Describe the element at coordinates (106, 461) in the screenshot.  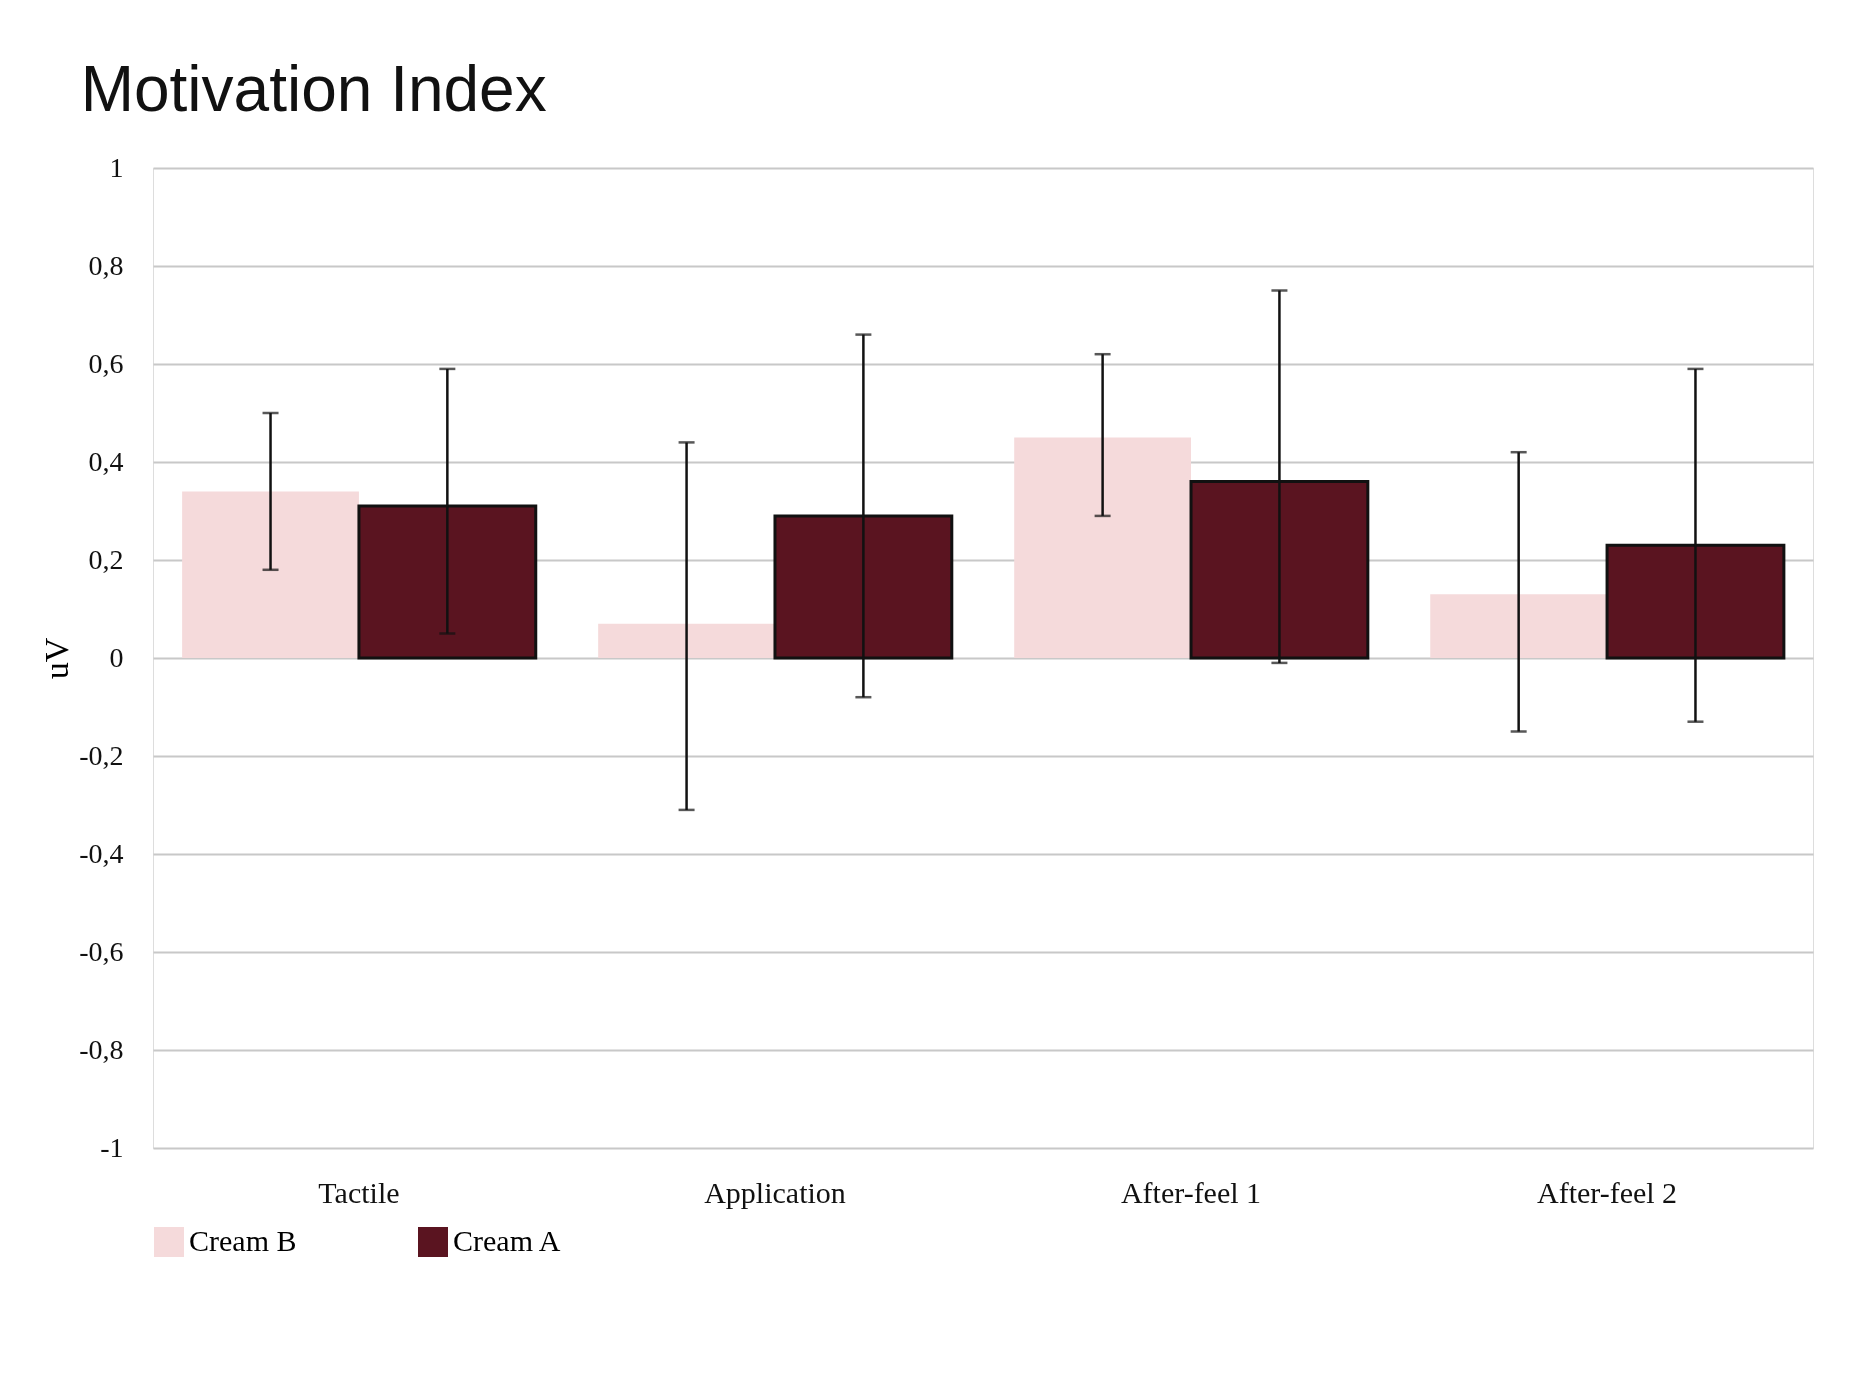
I see `y-tick-label: 0,4` at that location.